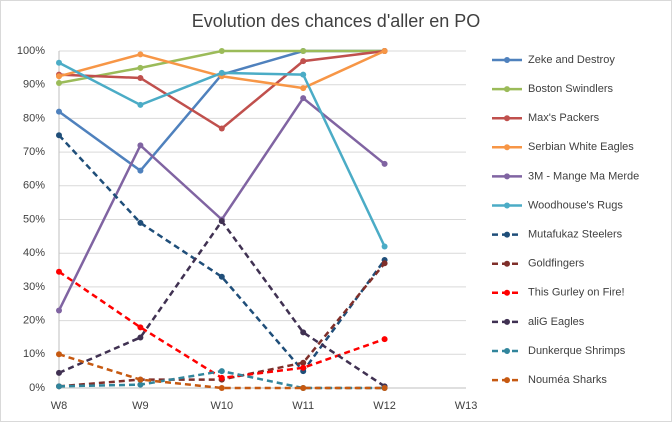 This screenshot has height=422, width=672. What do you see at coordinates (571, 60) in the screenshot?
I see `legend-label: Zeke and Destroy` at bounding box center [571, 60].